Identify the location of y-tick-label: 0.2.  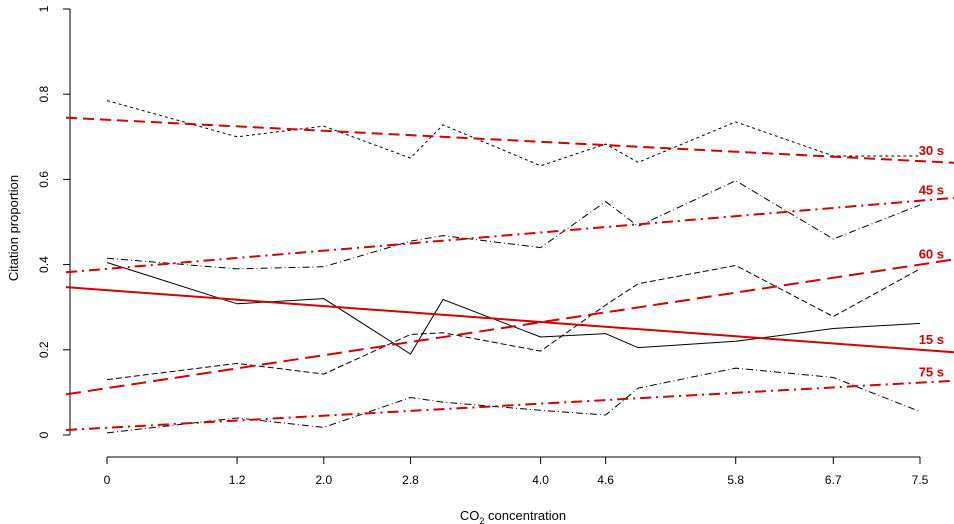
(44, 349).